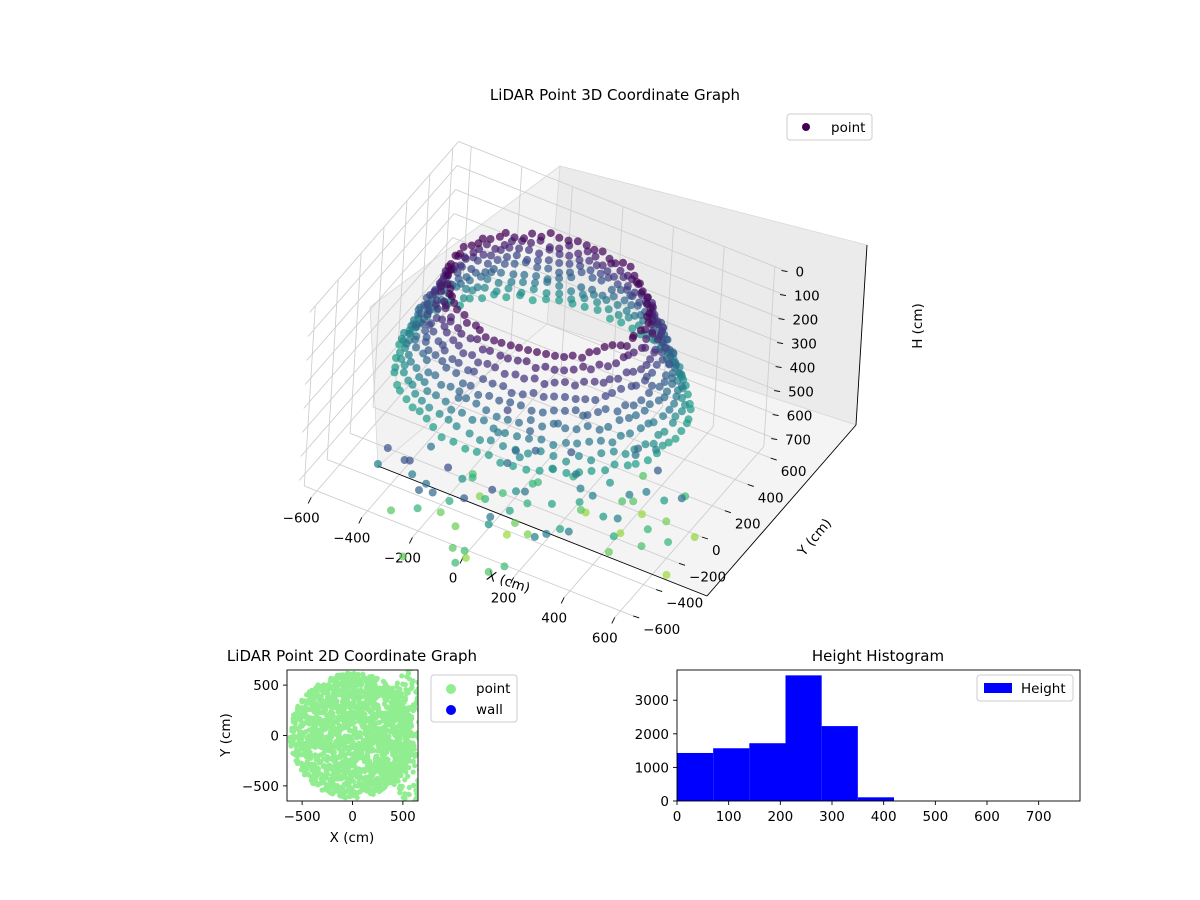  I want to click on hist-x-tick-label: 300, so click(832, 817).